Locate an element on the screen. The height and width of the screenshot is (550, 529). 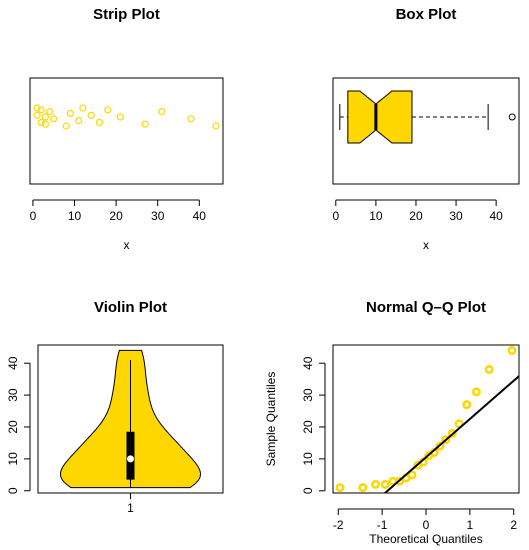
x-tick-label: -1 is located at coordinates (382, 525).